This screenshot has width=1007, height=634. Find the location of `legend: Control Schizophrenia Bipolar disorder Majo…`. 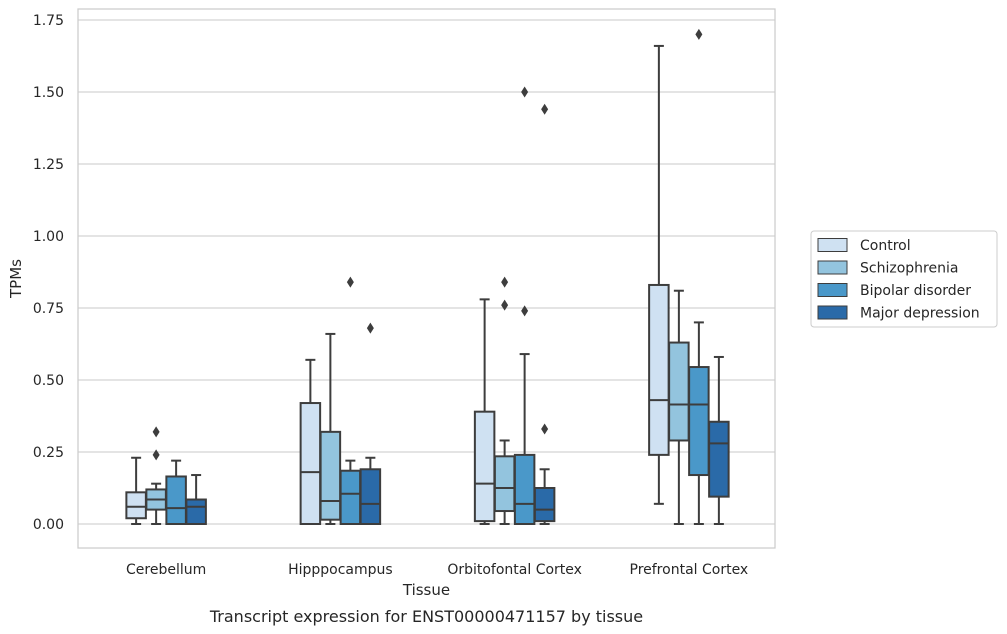

legend: Control Schizophrenia Bipolar disorder Majo… is located at coordinates (904, 279).